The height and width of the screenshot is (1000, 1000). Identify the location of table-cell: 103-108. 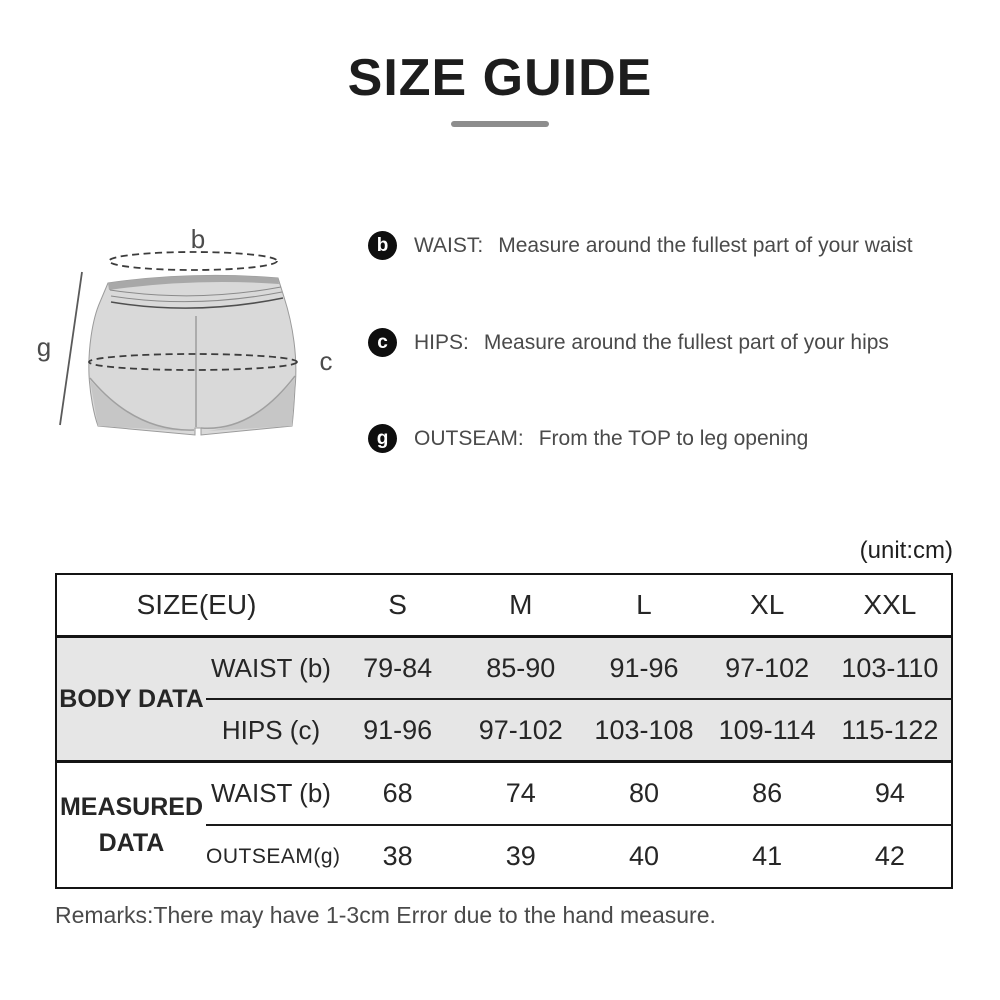
(644, 730).